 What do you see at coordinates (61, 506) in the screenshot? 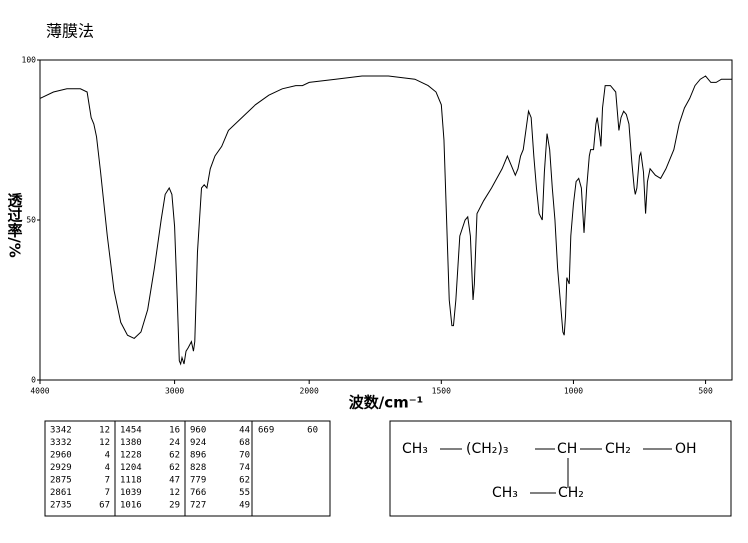
I see `peak-wavenumber: 2735` at bounding box center [61, 506].